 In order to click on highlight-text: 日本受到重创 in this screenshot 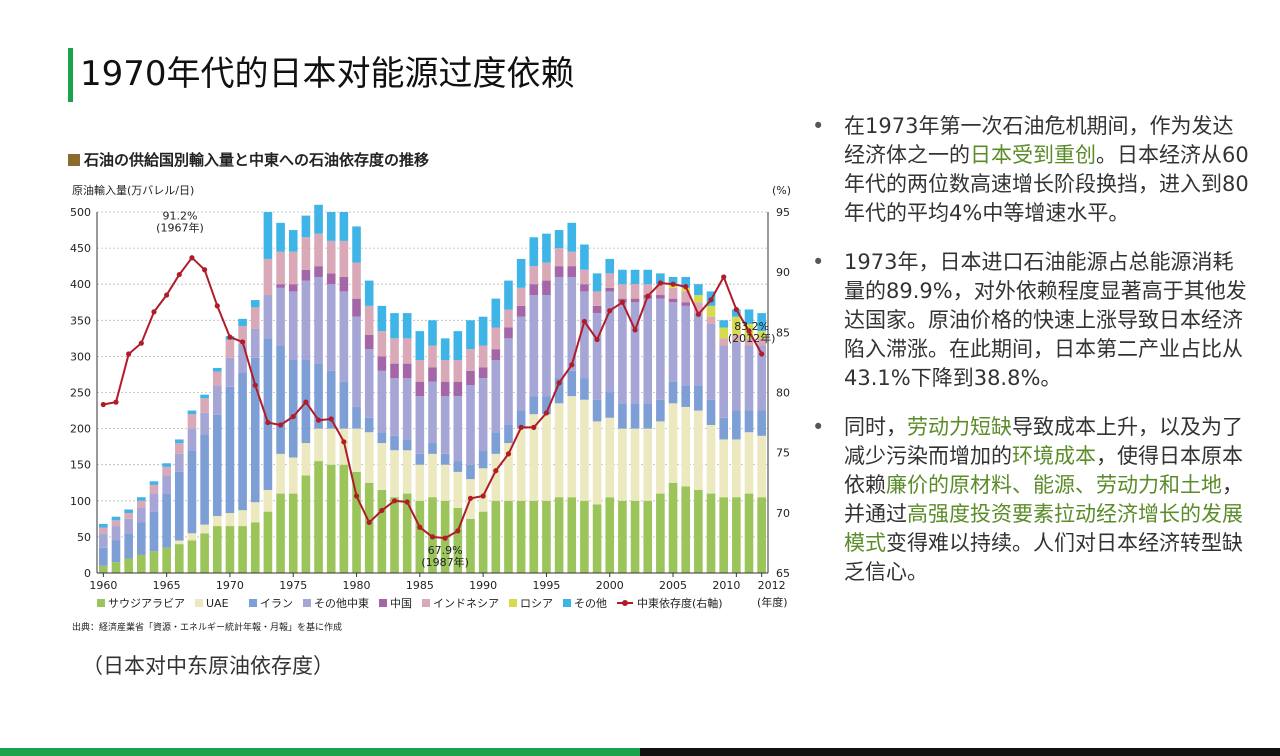, I will do `click(1033, 155)`.